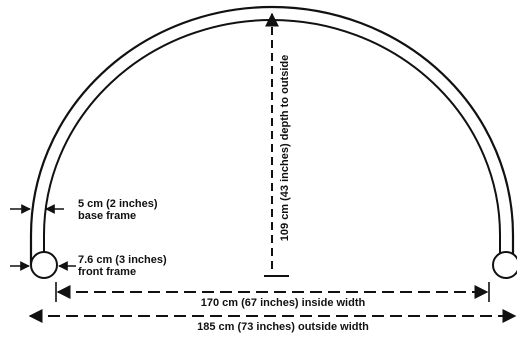 The height and width of the screenshot is (341, 517). Describe the element at coordinates (118, 204) in the screenshot. I see `base-frame-size-label: 5 cm (2 inches)` at that location.